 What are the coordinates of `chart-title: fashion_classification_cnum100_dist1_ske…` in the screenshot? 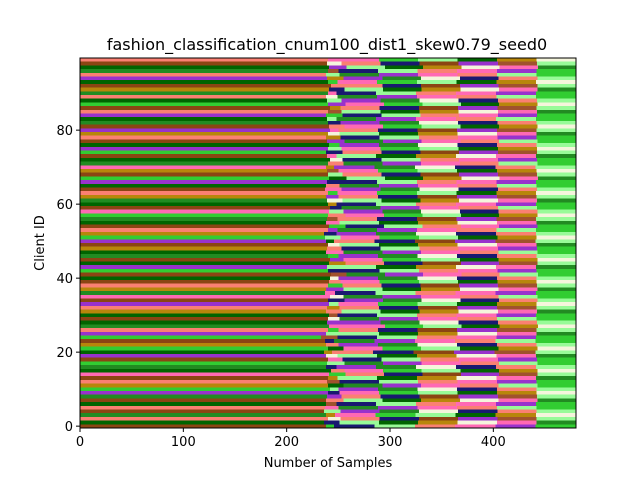 It's located at (327, 45).